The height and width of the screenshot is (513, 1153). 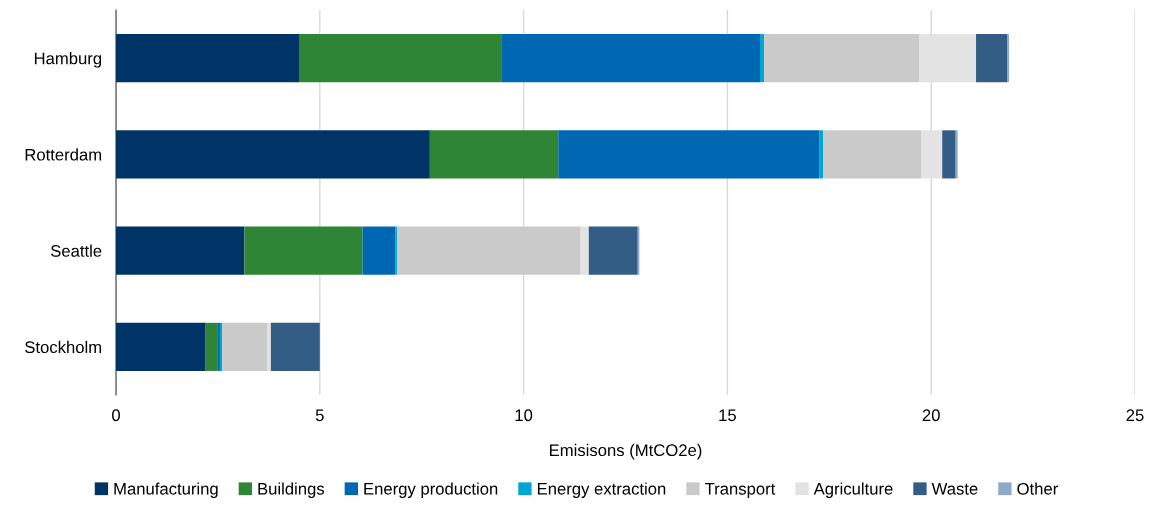 I want to click on y-tick-label: Stockholm, so click(x=63, y=347).